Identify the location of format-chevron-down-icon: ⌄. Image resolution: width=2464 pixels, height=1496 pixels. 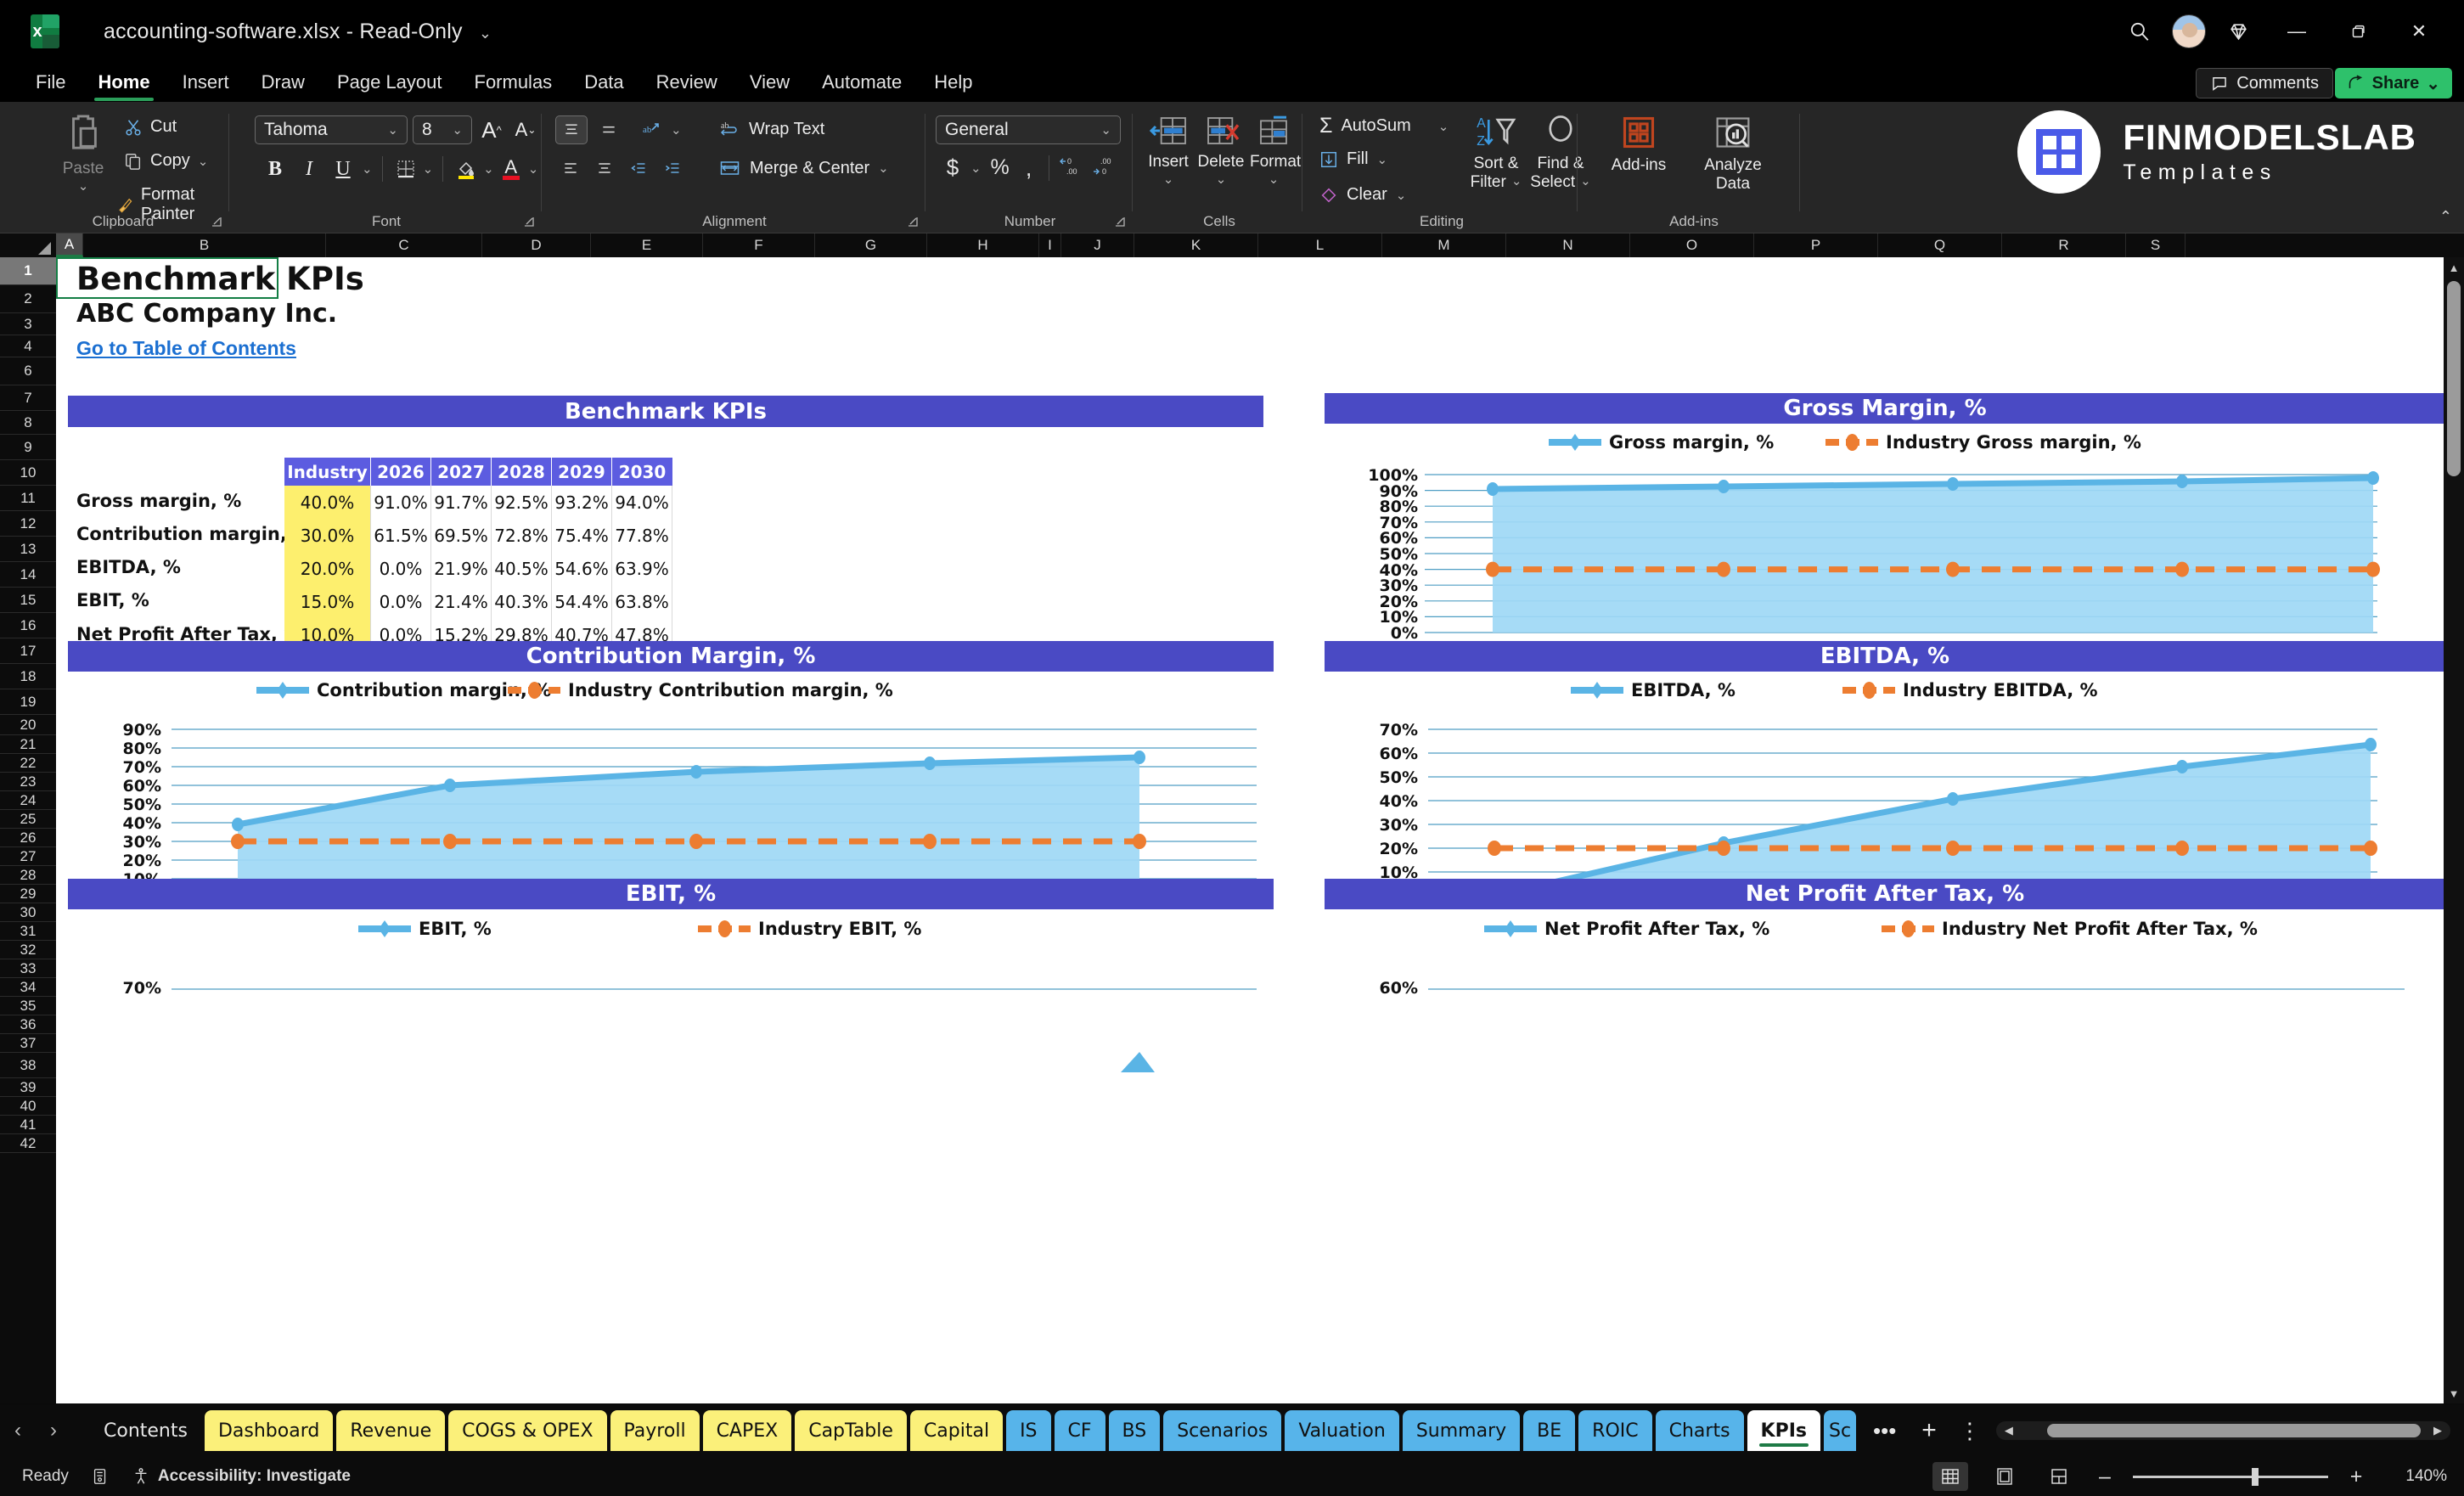
(1274, 179).